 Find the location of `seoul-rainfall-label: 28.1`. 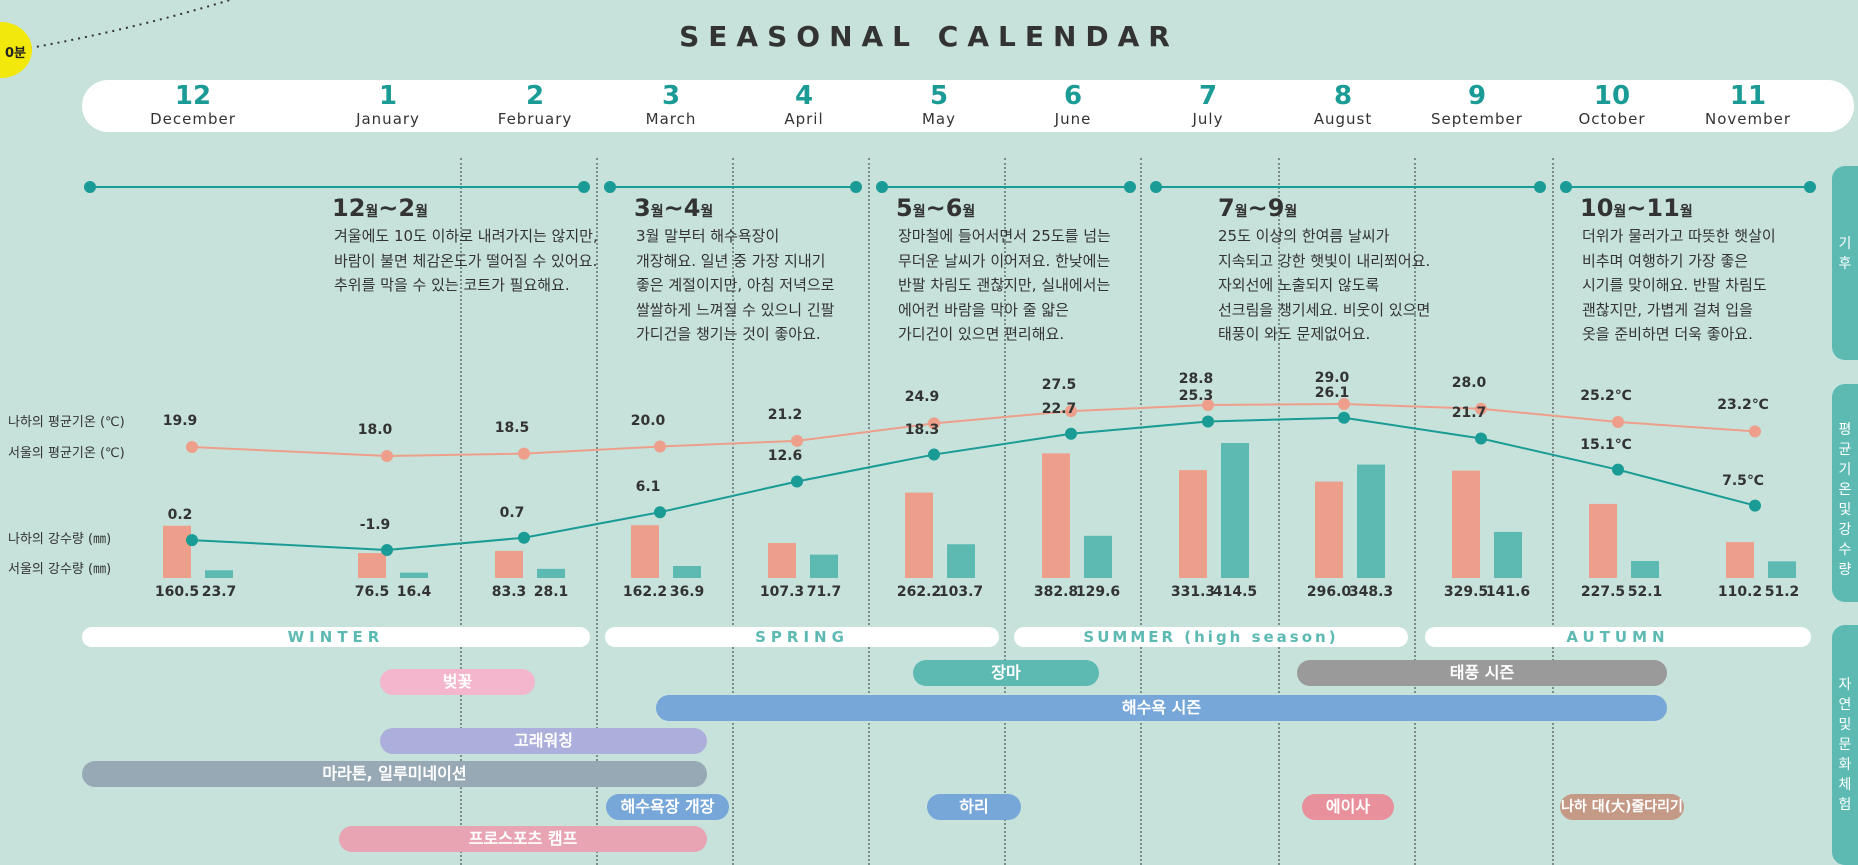

seoul-rainfall-label: 28.1 is located at coordinates (551, 592).